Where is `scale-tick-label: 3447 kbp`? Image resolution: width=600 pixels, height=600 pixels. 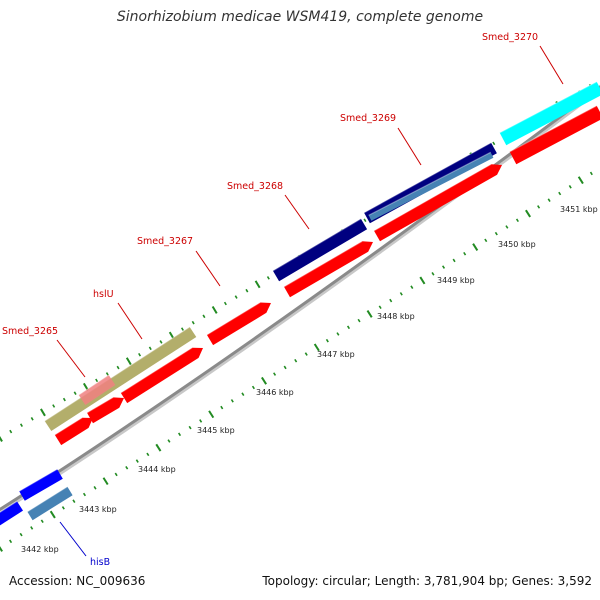 scale-tick-label: 3447 kbp is located at coordinates (336, 354).